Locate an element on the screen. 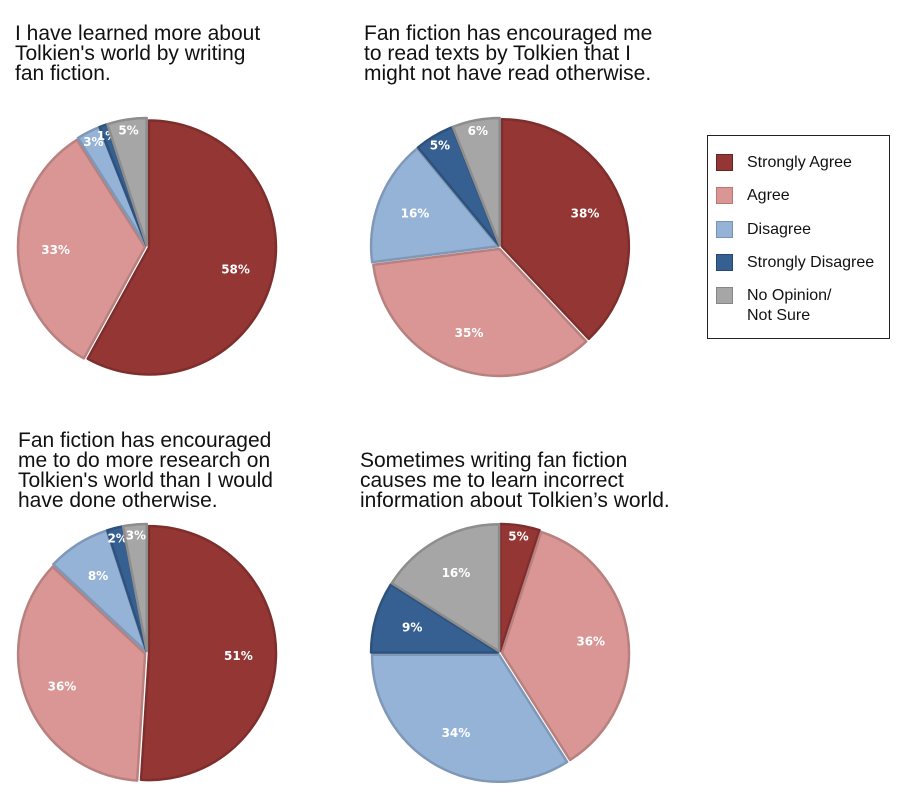 The image size is (909, 800). pie-chart-2: 38% 35% 16% 5% 6% is located at coordinates (500, 247).